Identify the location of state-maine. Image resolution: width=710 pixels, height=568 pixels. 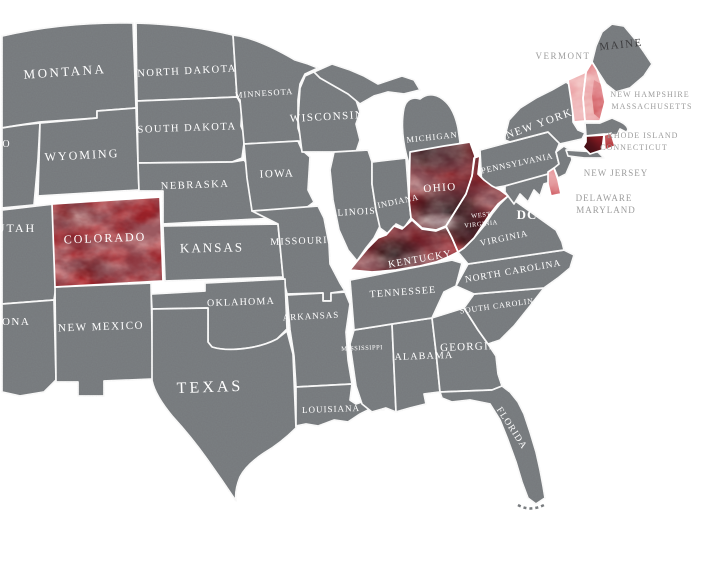
(622, 58).